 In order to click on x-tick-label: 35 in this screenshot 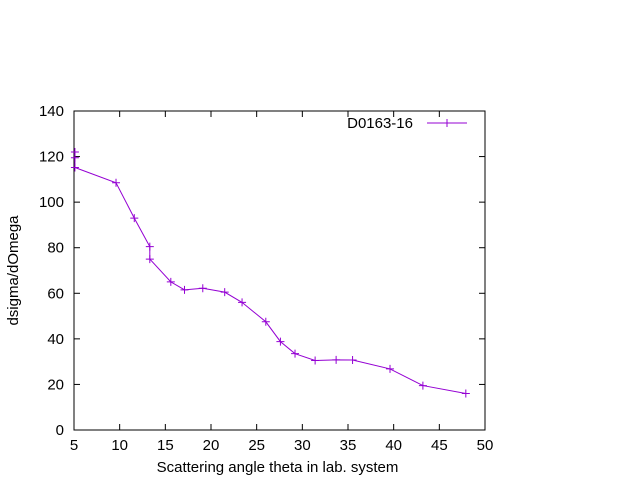, I will do `click(348, 445)`.